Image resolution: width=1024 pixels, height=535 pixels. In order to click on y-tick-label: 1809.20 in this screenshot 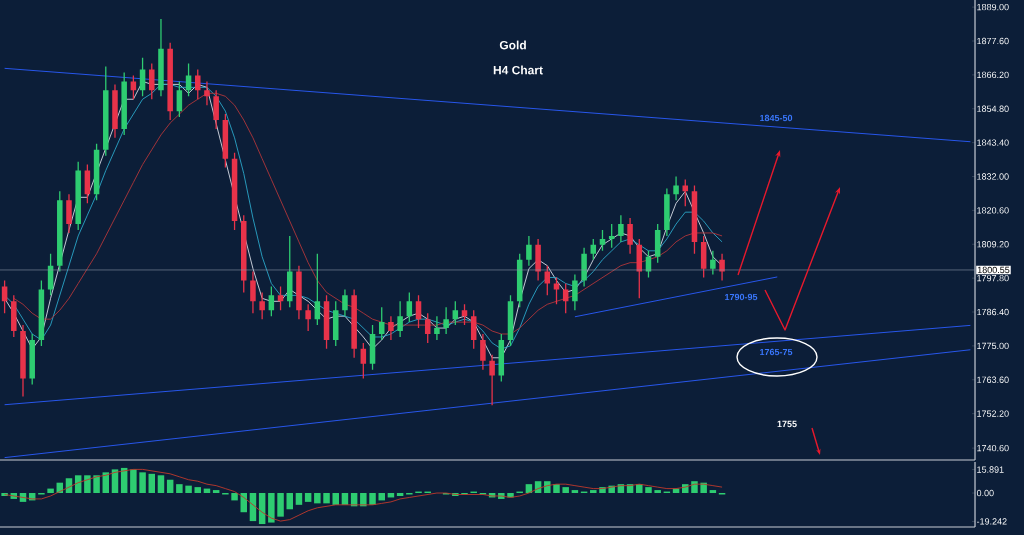, I will do `click(993, 244)`.